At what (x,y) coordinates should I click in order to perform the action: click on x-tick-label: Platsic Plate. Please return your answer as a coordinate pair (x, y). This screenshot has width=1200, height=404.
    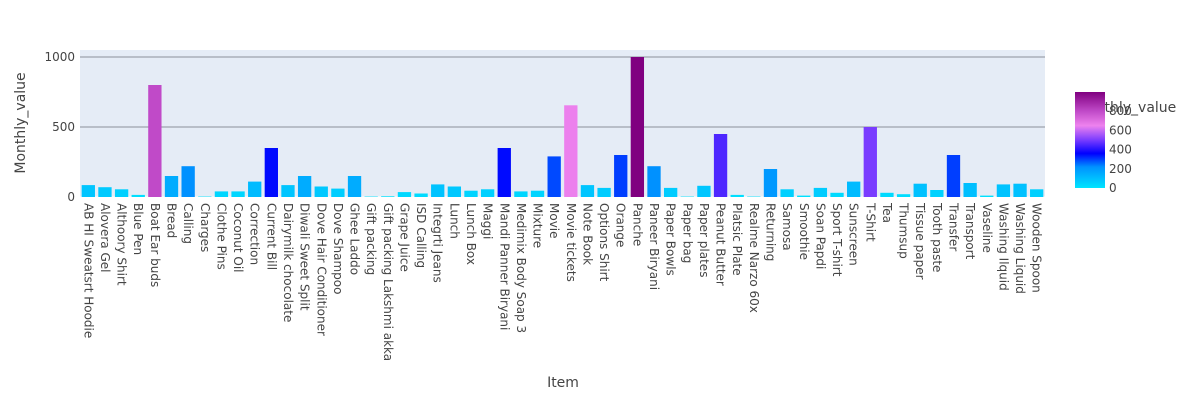
    Looking at the image, I should click on (737, 239).